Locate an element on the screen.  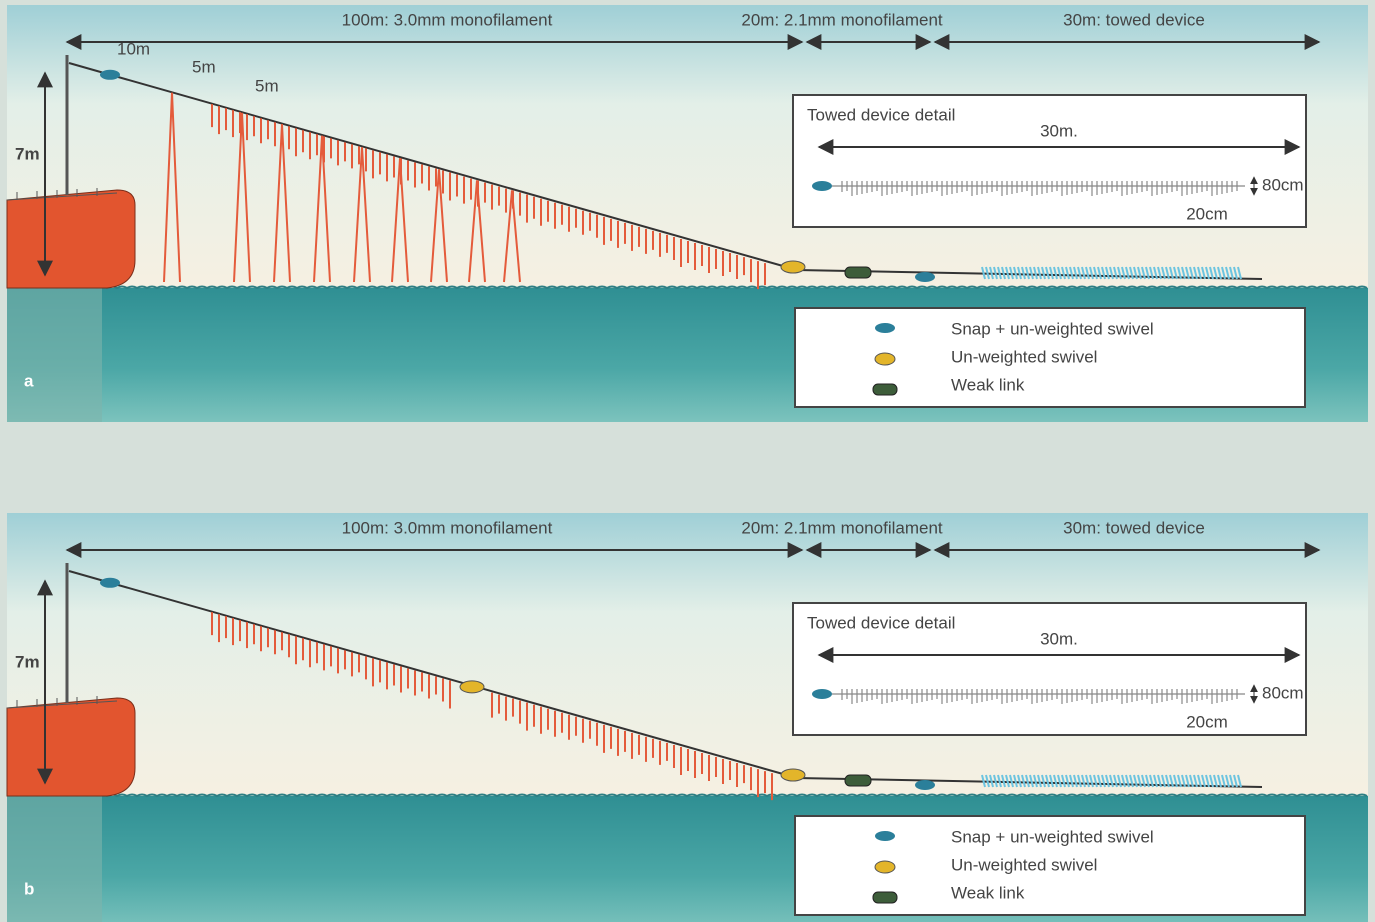
tori-lines is located at coordinates (342, 187).